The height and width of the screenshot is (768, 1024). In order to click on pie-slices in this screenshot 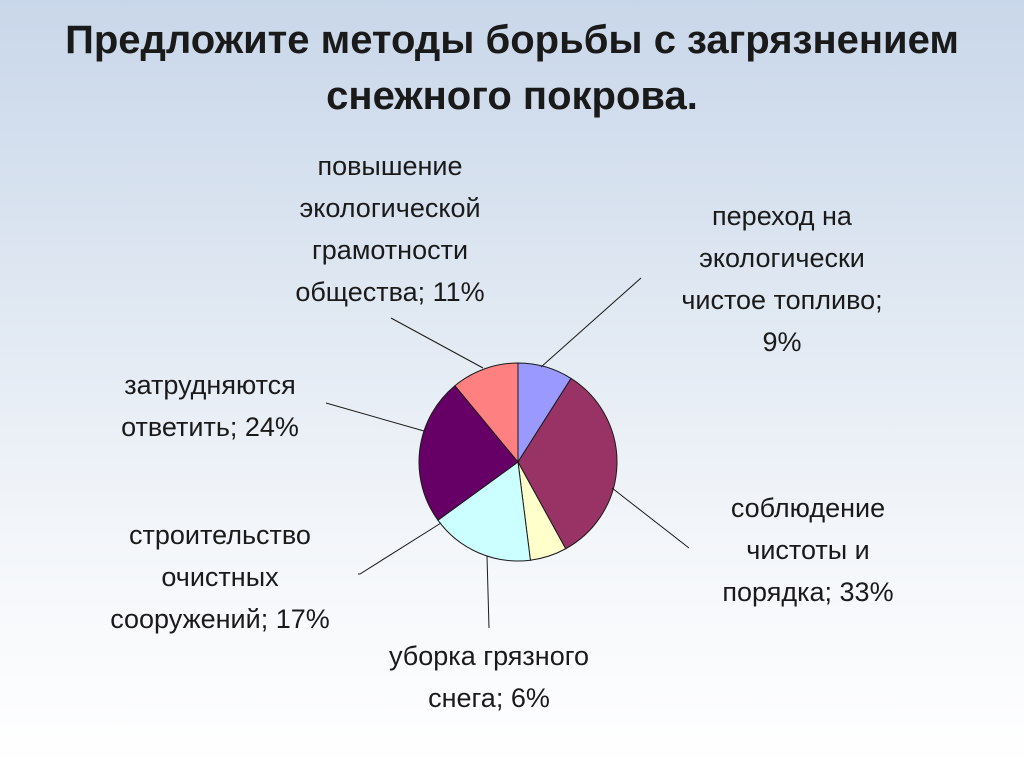, I will do `click(518, 462)`.